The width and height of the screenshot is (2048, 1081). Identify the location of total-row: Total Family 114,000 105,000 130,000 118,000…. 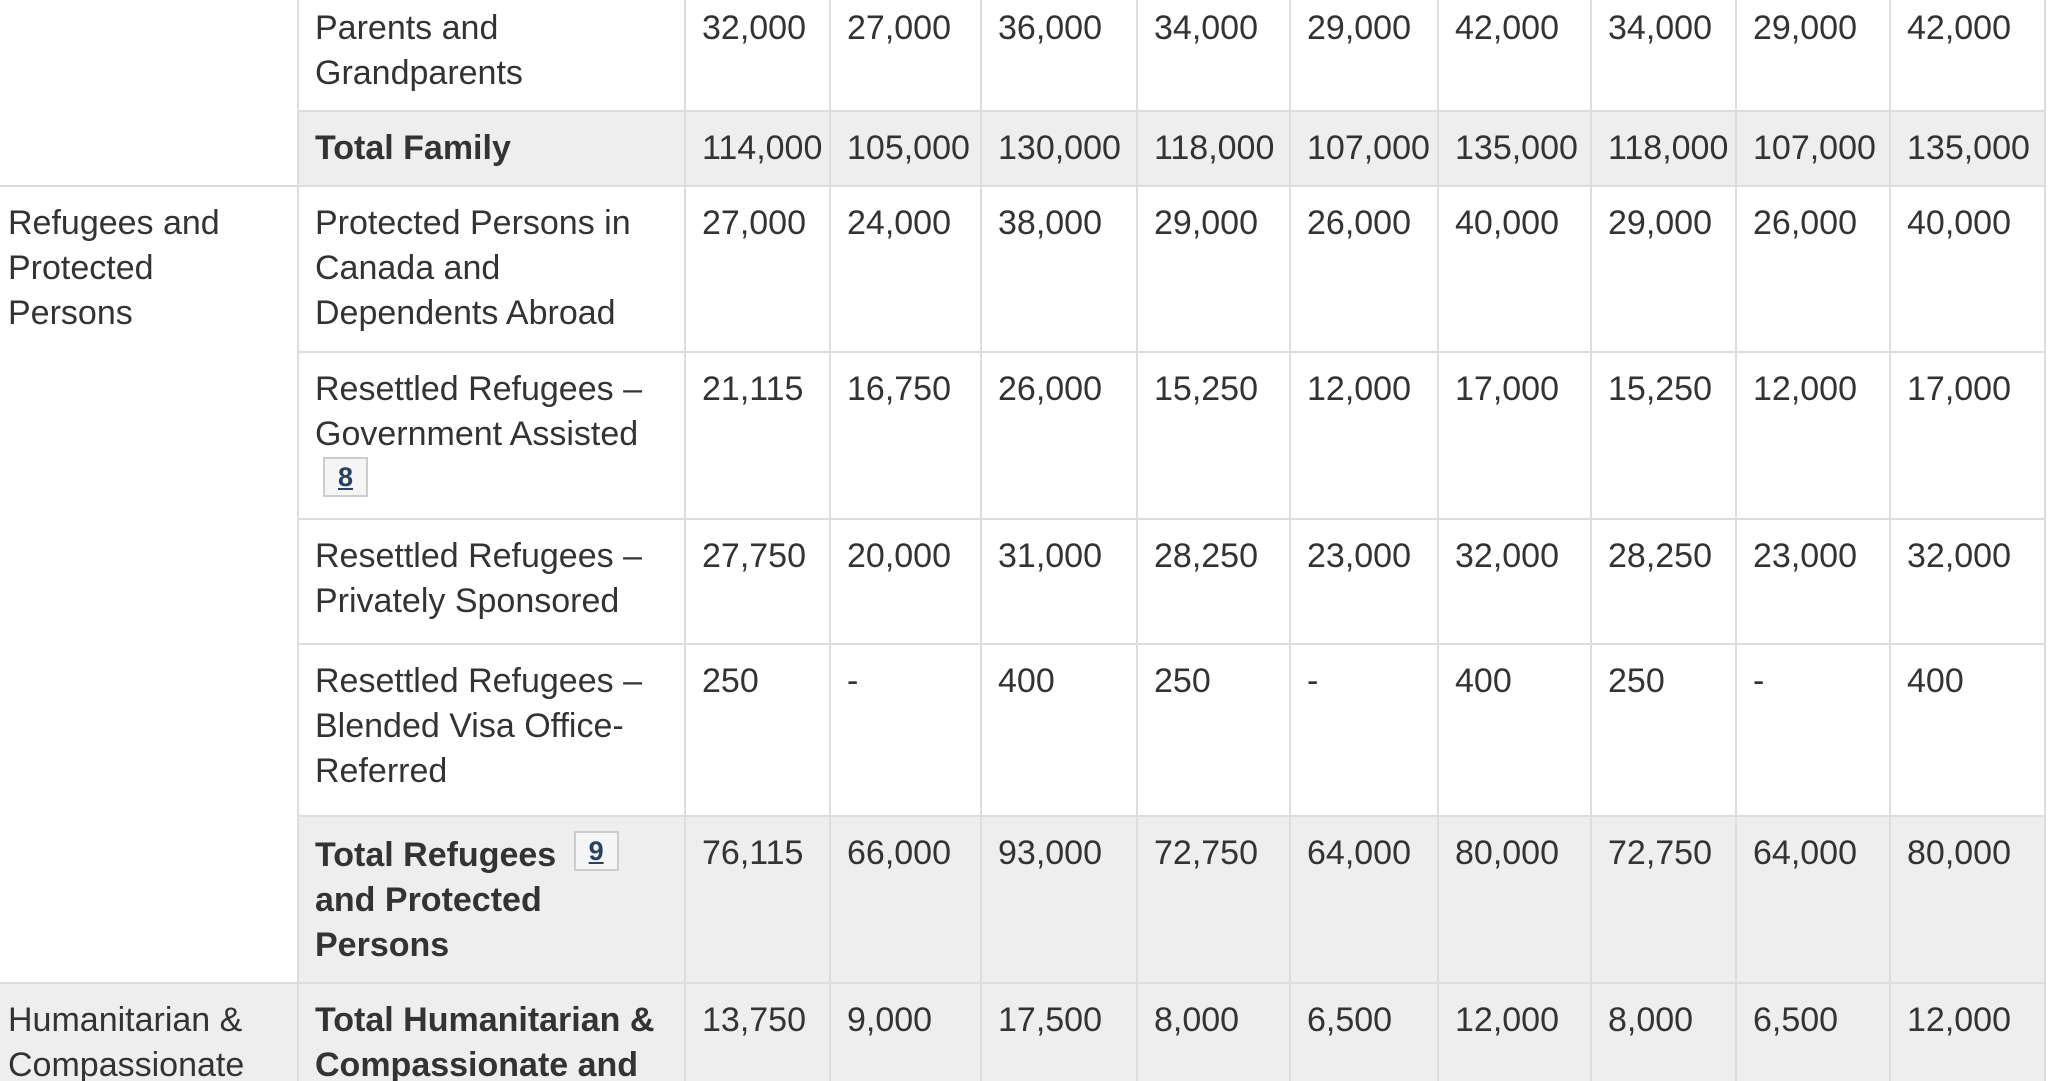
(1023, 148).